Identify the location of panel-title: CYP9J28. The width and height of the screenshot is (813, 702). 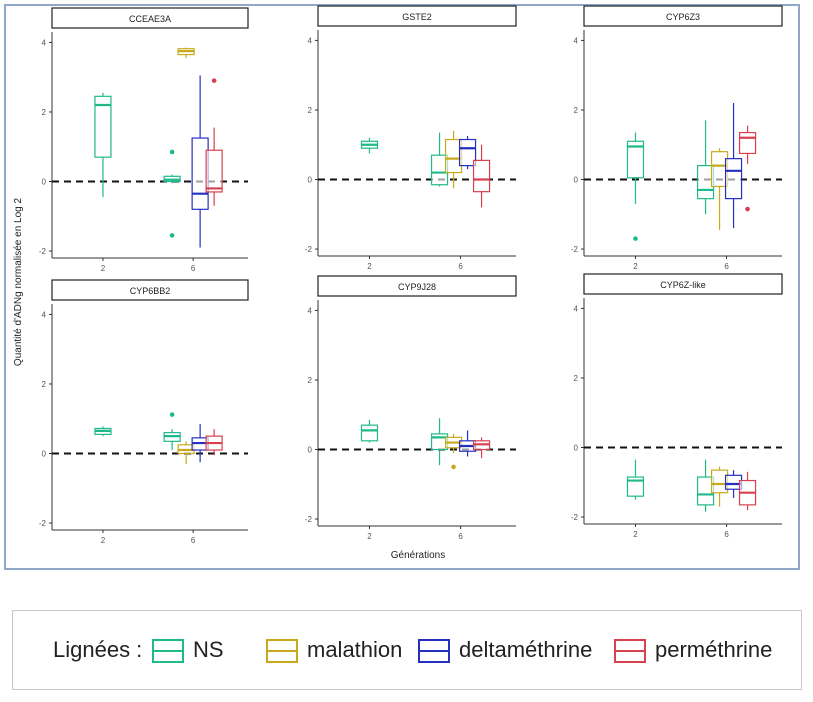
(417, 287).